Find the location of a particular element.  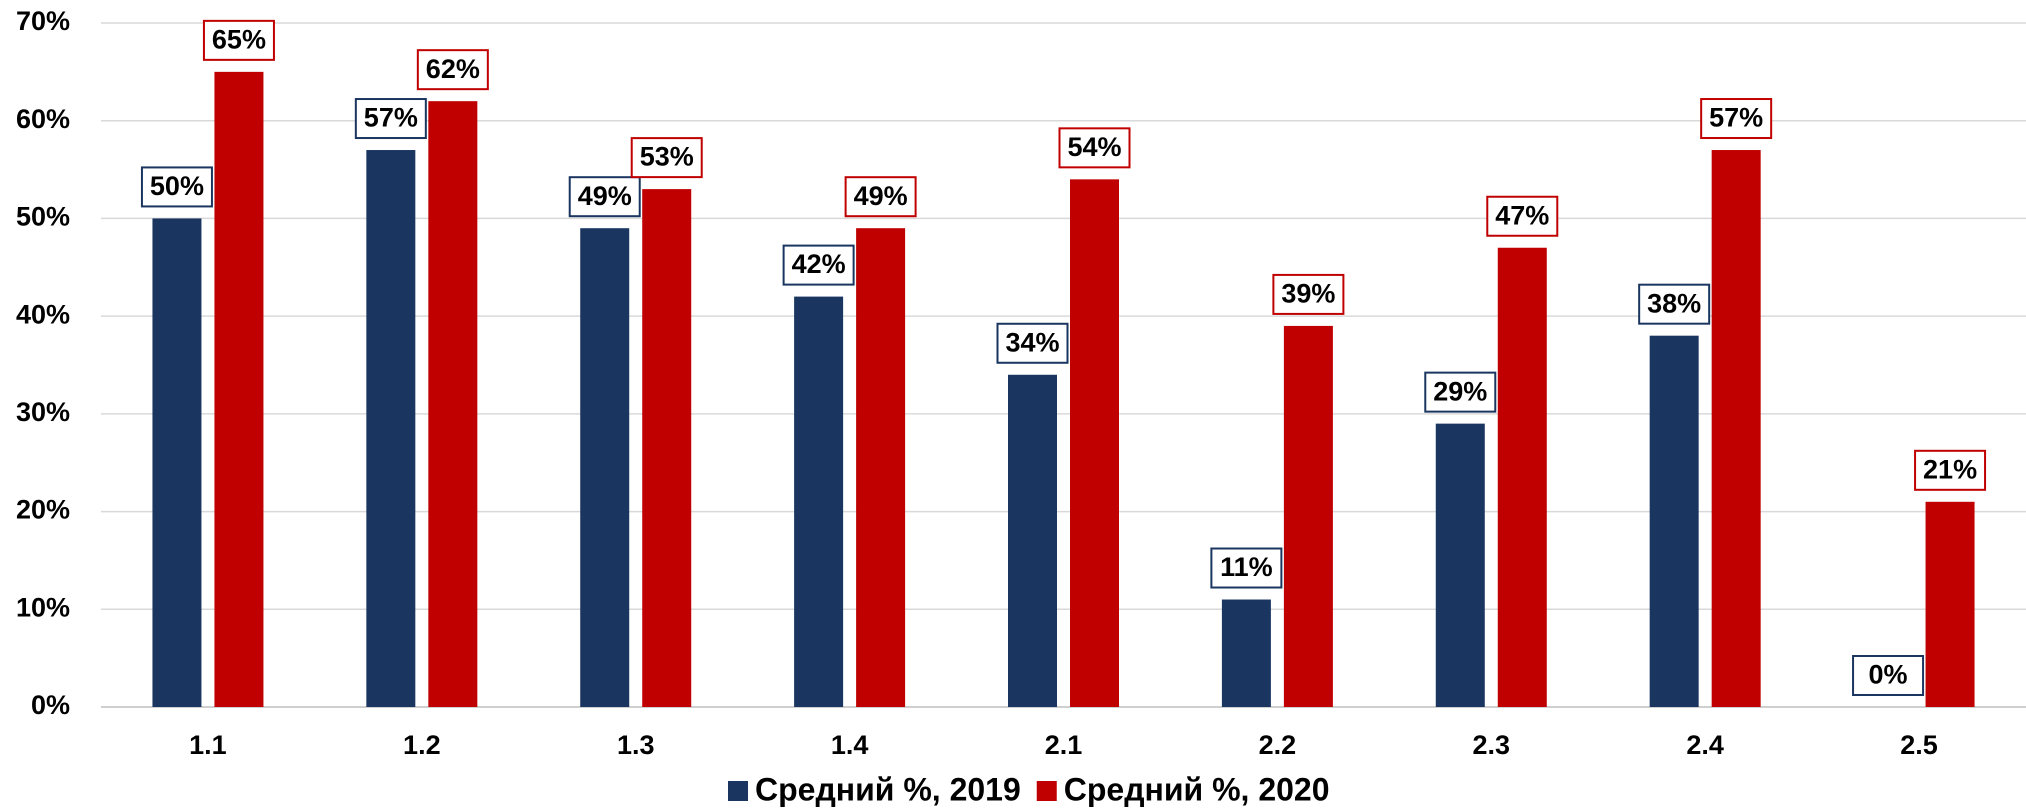

x-tick-label: 1.3 is located at coordinates (636, 745).